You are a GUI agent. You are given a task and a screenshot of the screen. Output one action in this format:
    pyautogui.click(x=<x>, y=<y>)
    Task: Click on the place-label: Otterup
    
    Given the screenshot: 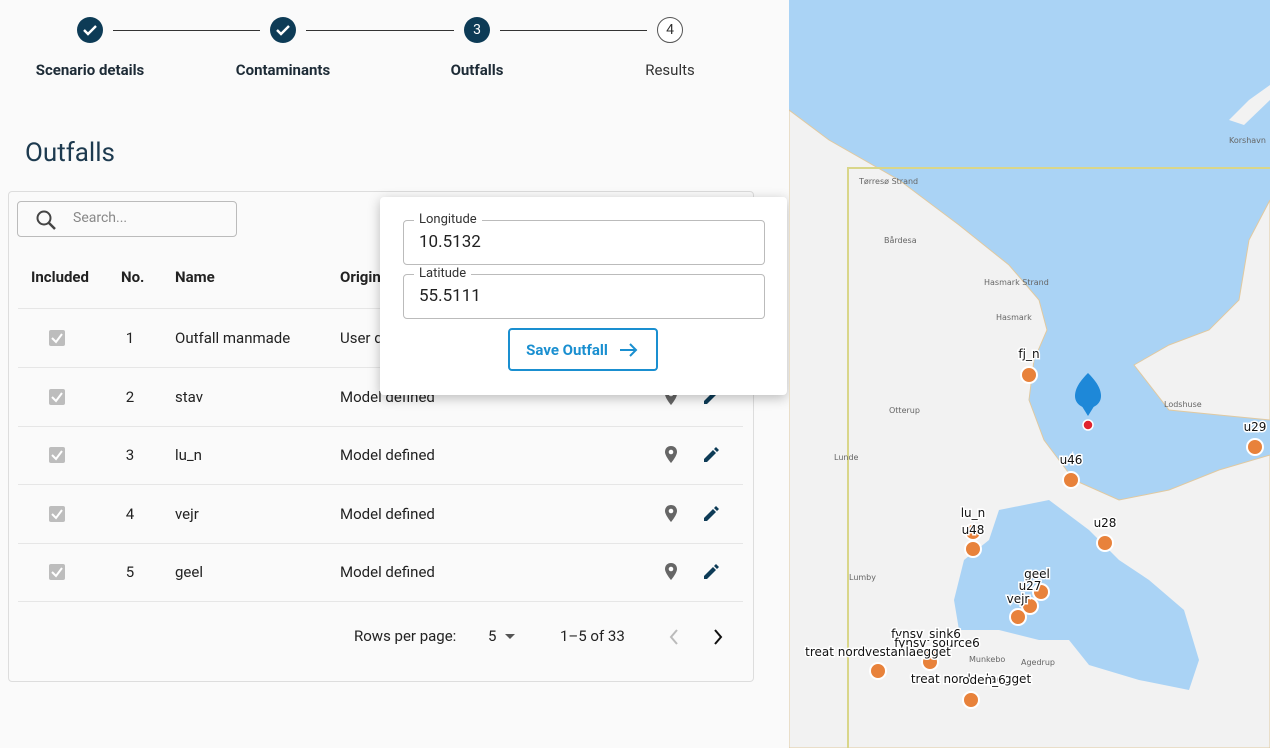 What is the action you would take?
    pyautogui.click(x=904, y=410)
    